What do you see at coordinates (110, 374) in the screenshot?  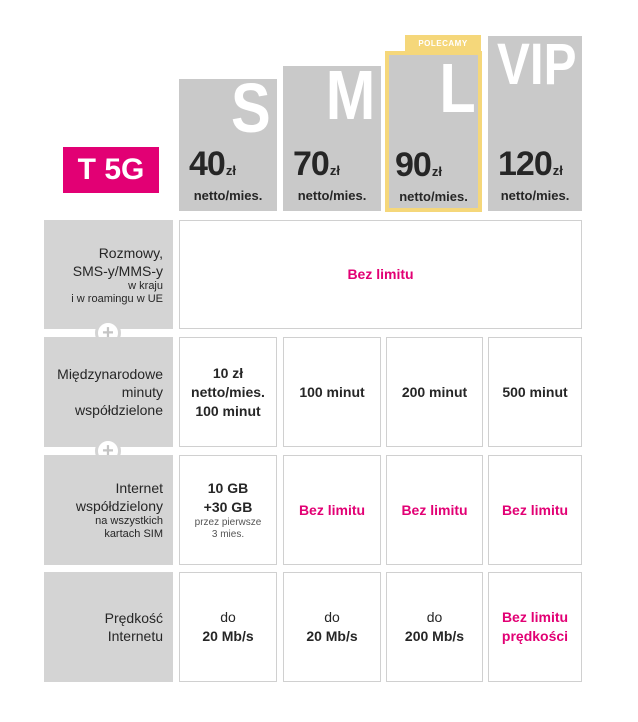 I see `label-line: Międzynarodowe` at bounding box center [110, 374].